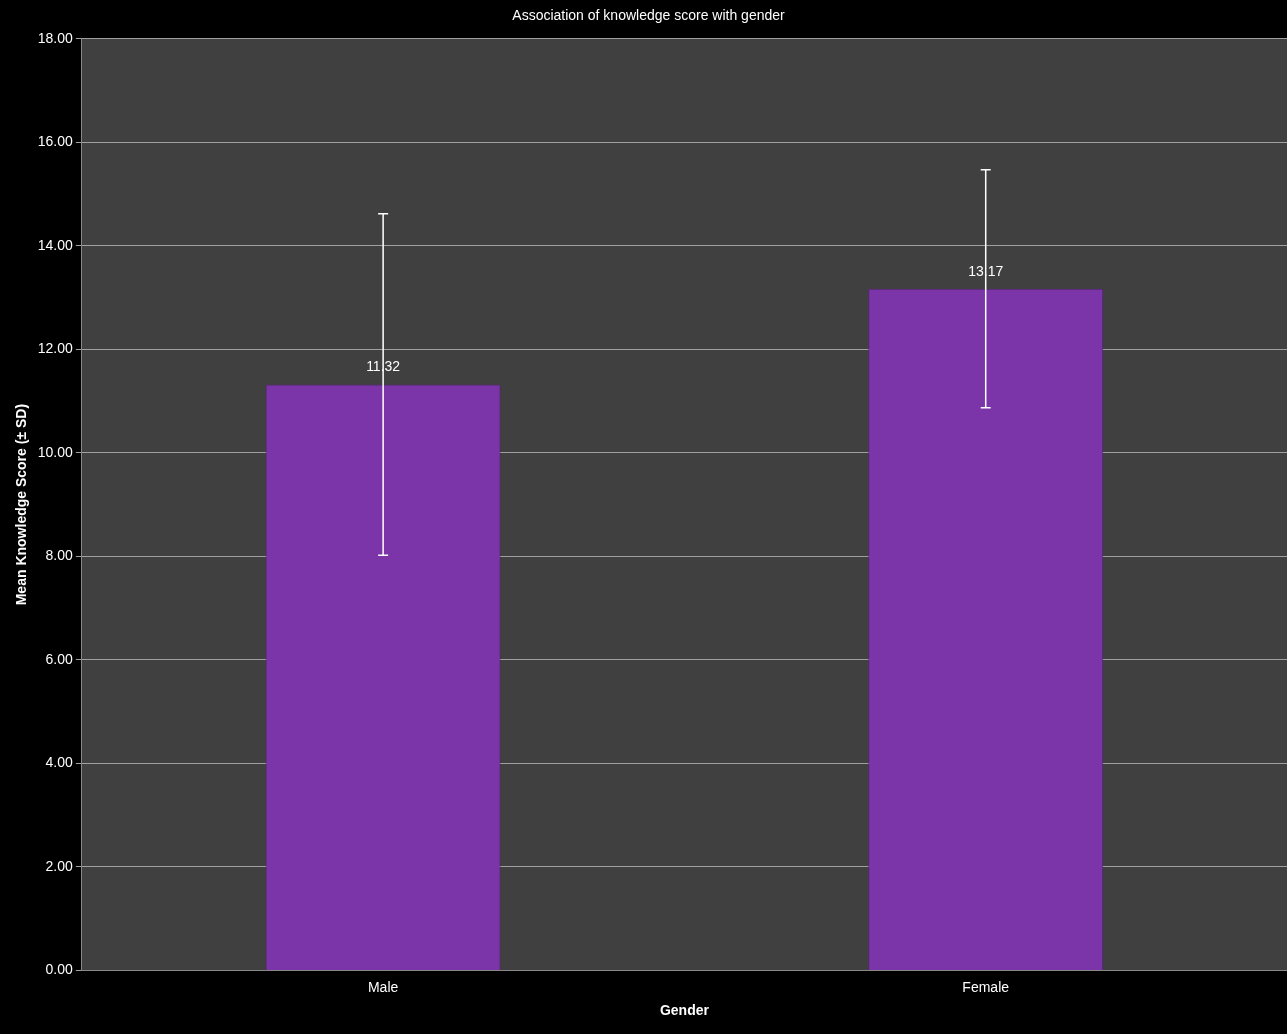  Describe the element at coordinates (59, 969) in the screenshot. I see `y-tick-label: 0.00` at that location.